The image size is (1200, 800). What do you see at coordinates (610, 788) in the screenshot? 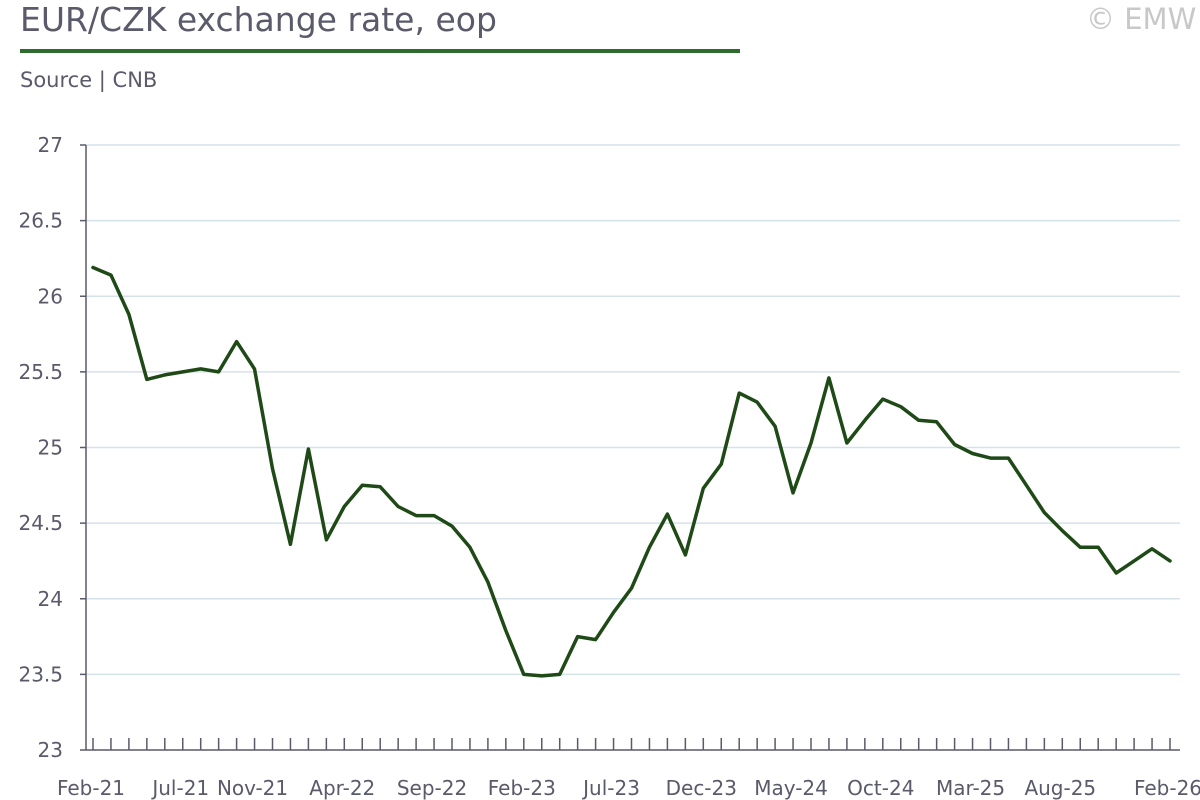
I see `x-tick-label: Jul-23` at bounding box center [610, 788].